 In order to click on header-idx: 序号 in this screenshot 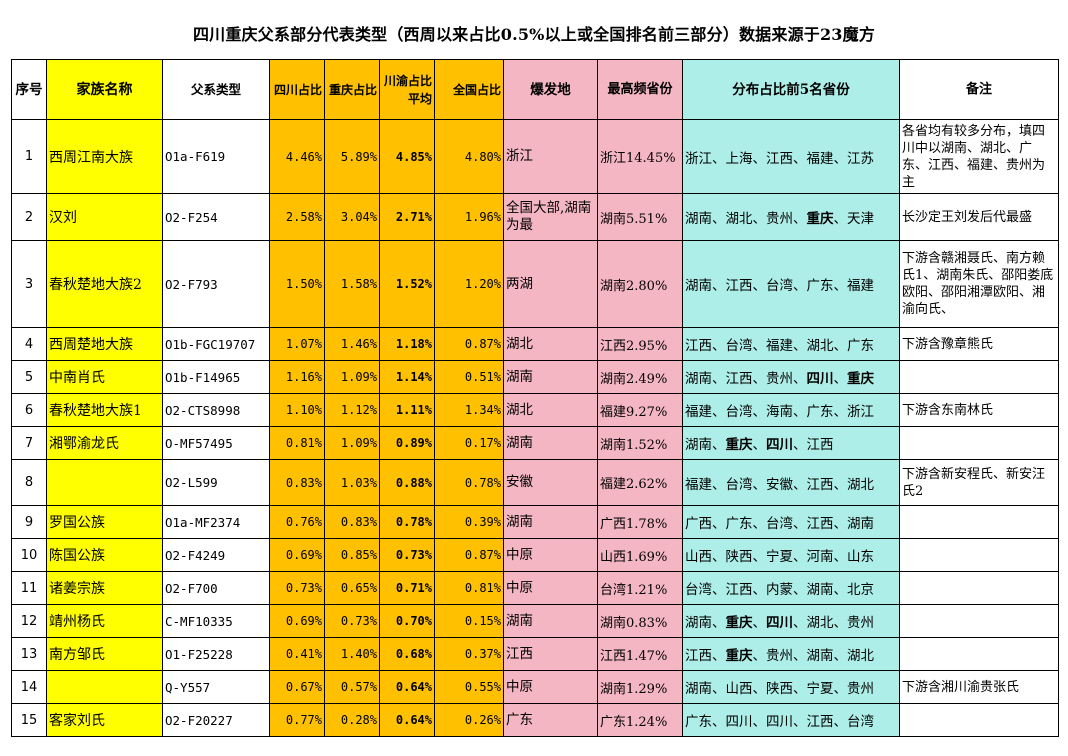, I will do `click(29, 89)`.